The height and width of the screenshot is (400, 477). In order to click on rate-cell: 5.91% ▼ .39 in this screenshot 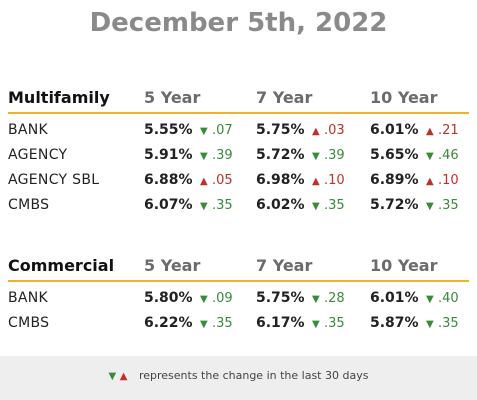, I will do `click(188, 155)`.